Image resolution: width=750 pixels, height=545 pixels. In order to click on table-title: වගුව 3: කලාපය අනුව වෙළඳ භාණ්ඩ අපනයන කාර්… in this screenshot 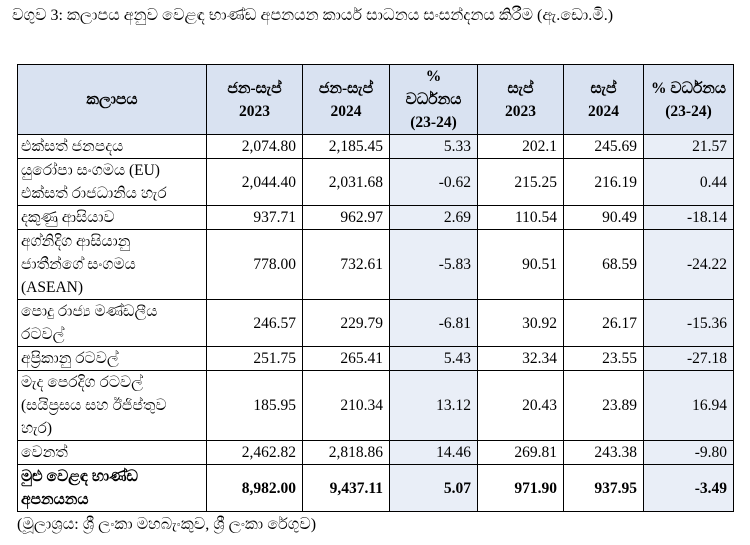, I will do `click(313, 15)`.